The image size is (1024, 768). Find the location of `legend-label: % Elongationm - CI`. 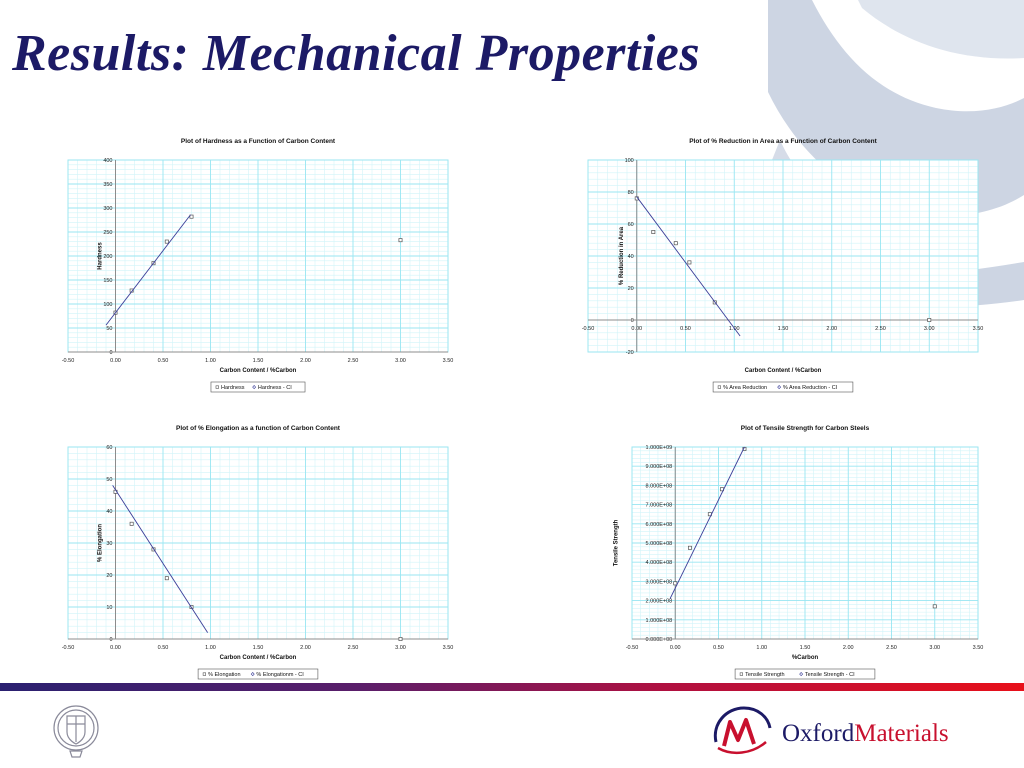

legend-label: % Elongationm - CI is located at coordinates (280, 675).